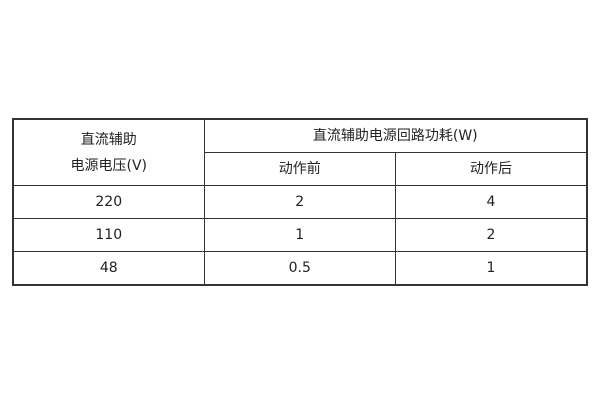 Image resolution: width=600 pixels, height=400 pixels. What do you see at coordinates (299, 169) in the screenshot?
I see `before-action-header: 动作前` at bounding box center [299, 169].